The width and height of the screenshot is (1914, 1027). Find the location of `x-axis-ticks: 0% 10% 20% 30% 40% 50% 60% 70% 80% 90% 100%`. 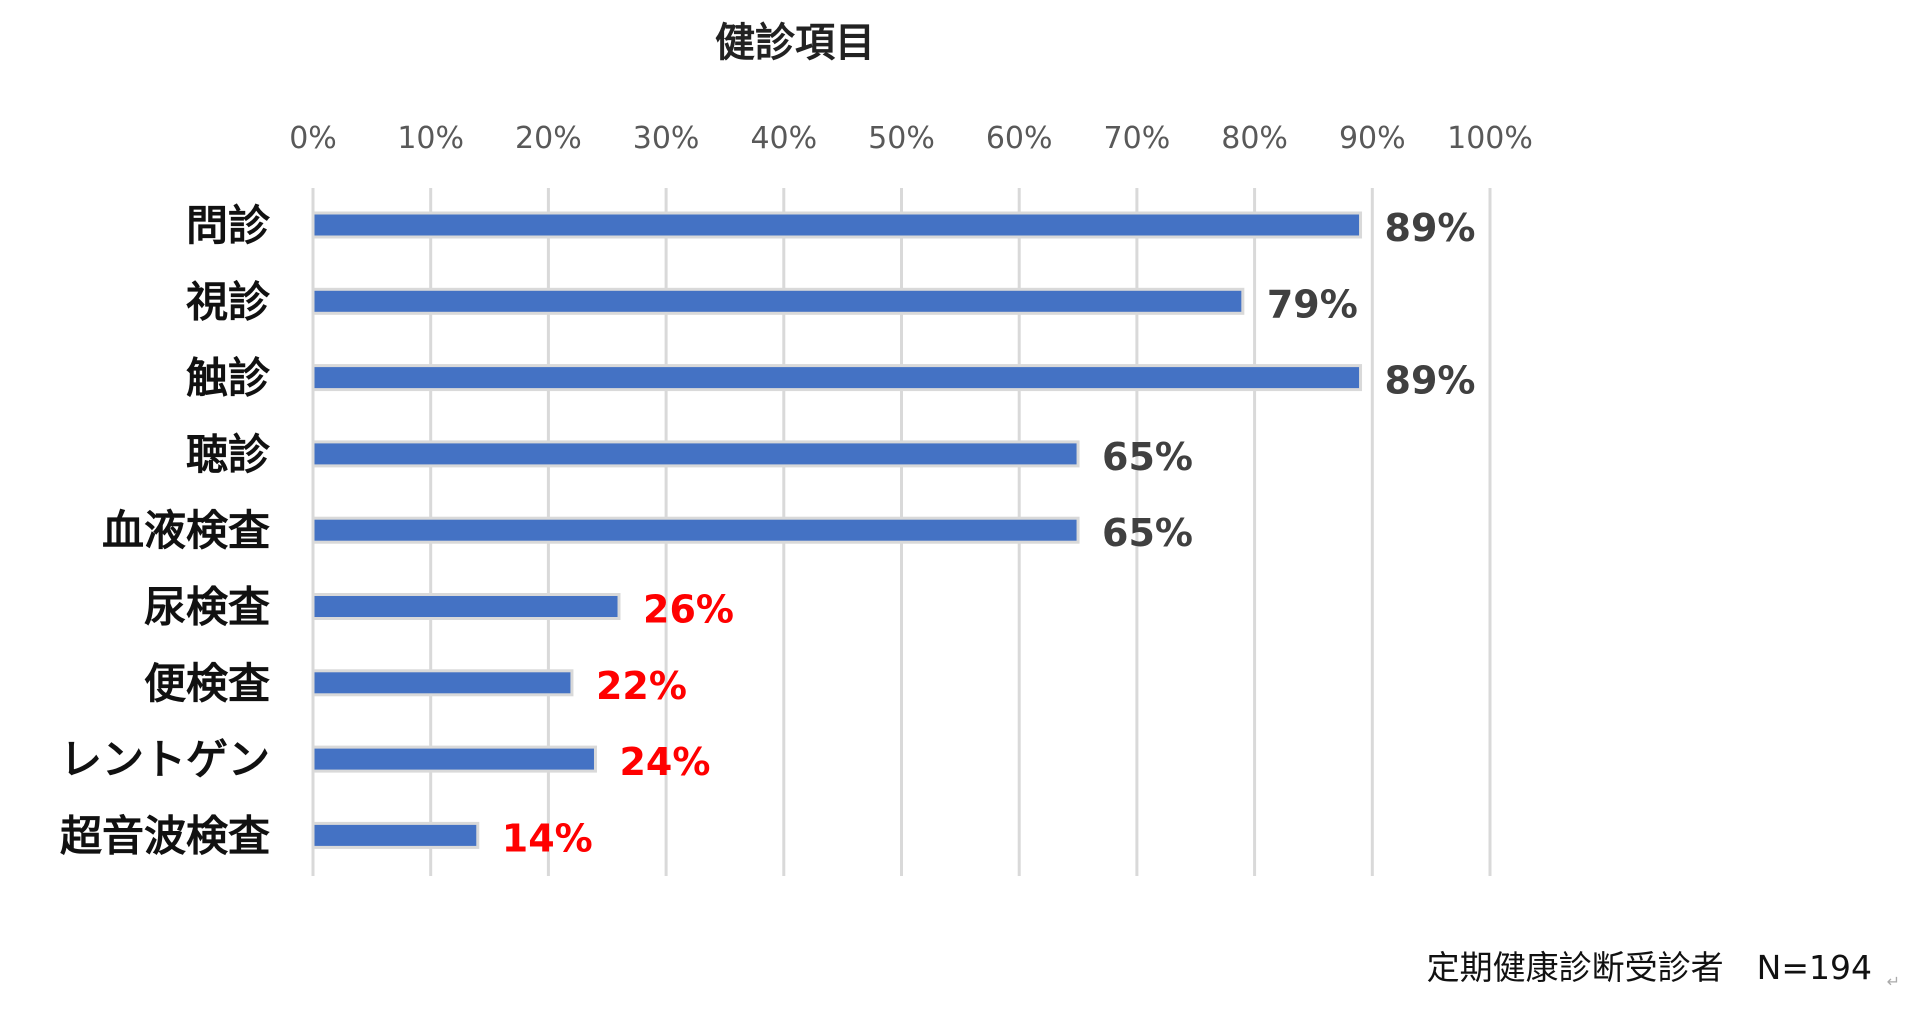

x-axis-ticks: 0% 10% 20% 30% 40% 50% 60% 70% 80% 90% 100% is located at coordinates (911, 138).